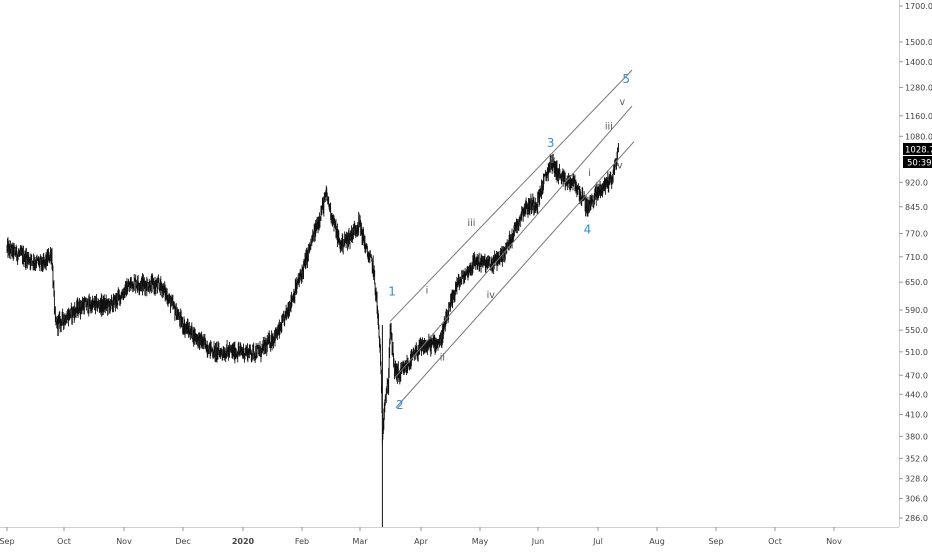 This screenshot has width=932, height=554. I want to click on price-tick-label: 770.0, so click(916, 234).